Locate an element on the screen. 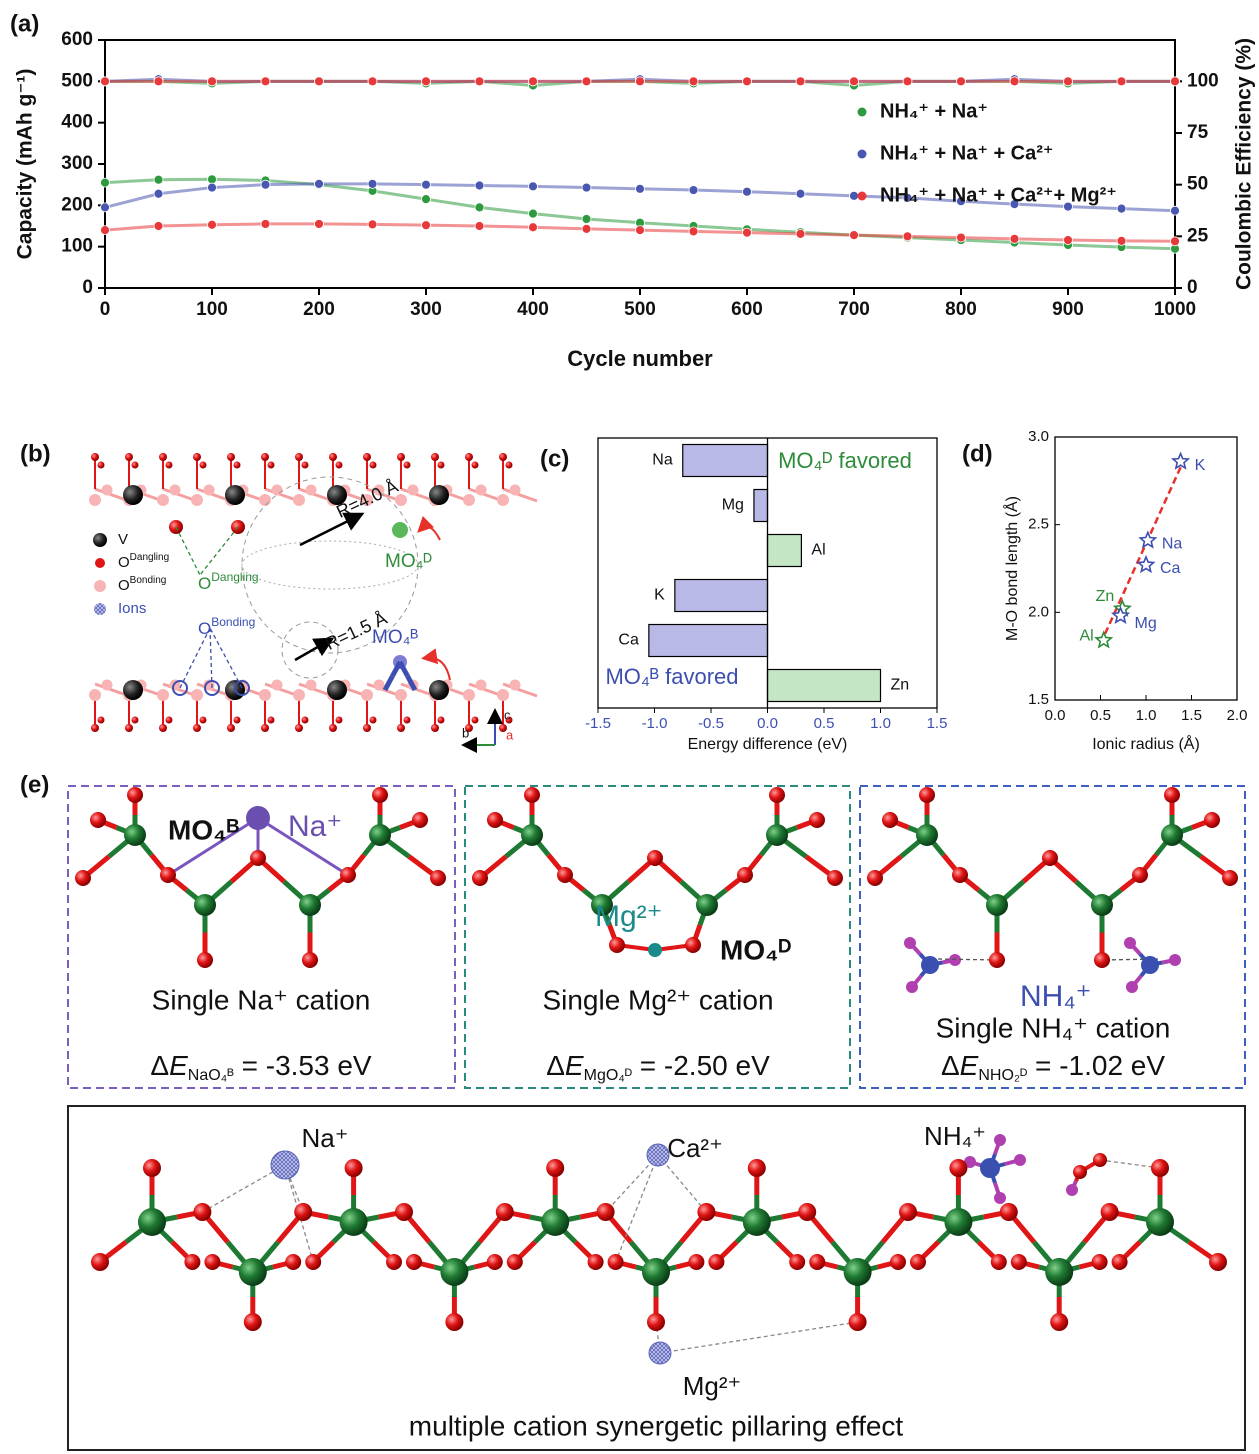 The width and height of the screenshot is (1259, 1454). annotation: MO₄ᴮ favored is located at coordinates (671, 676).